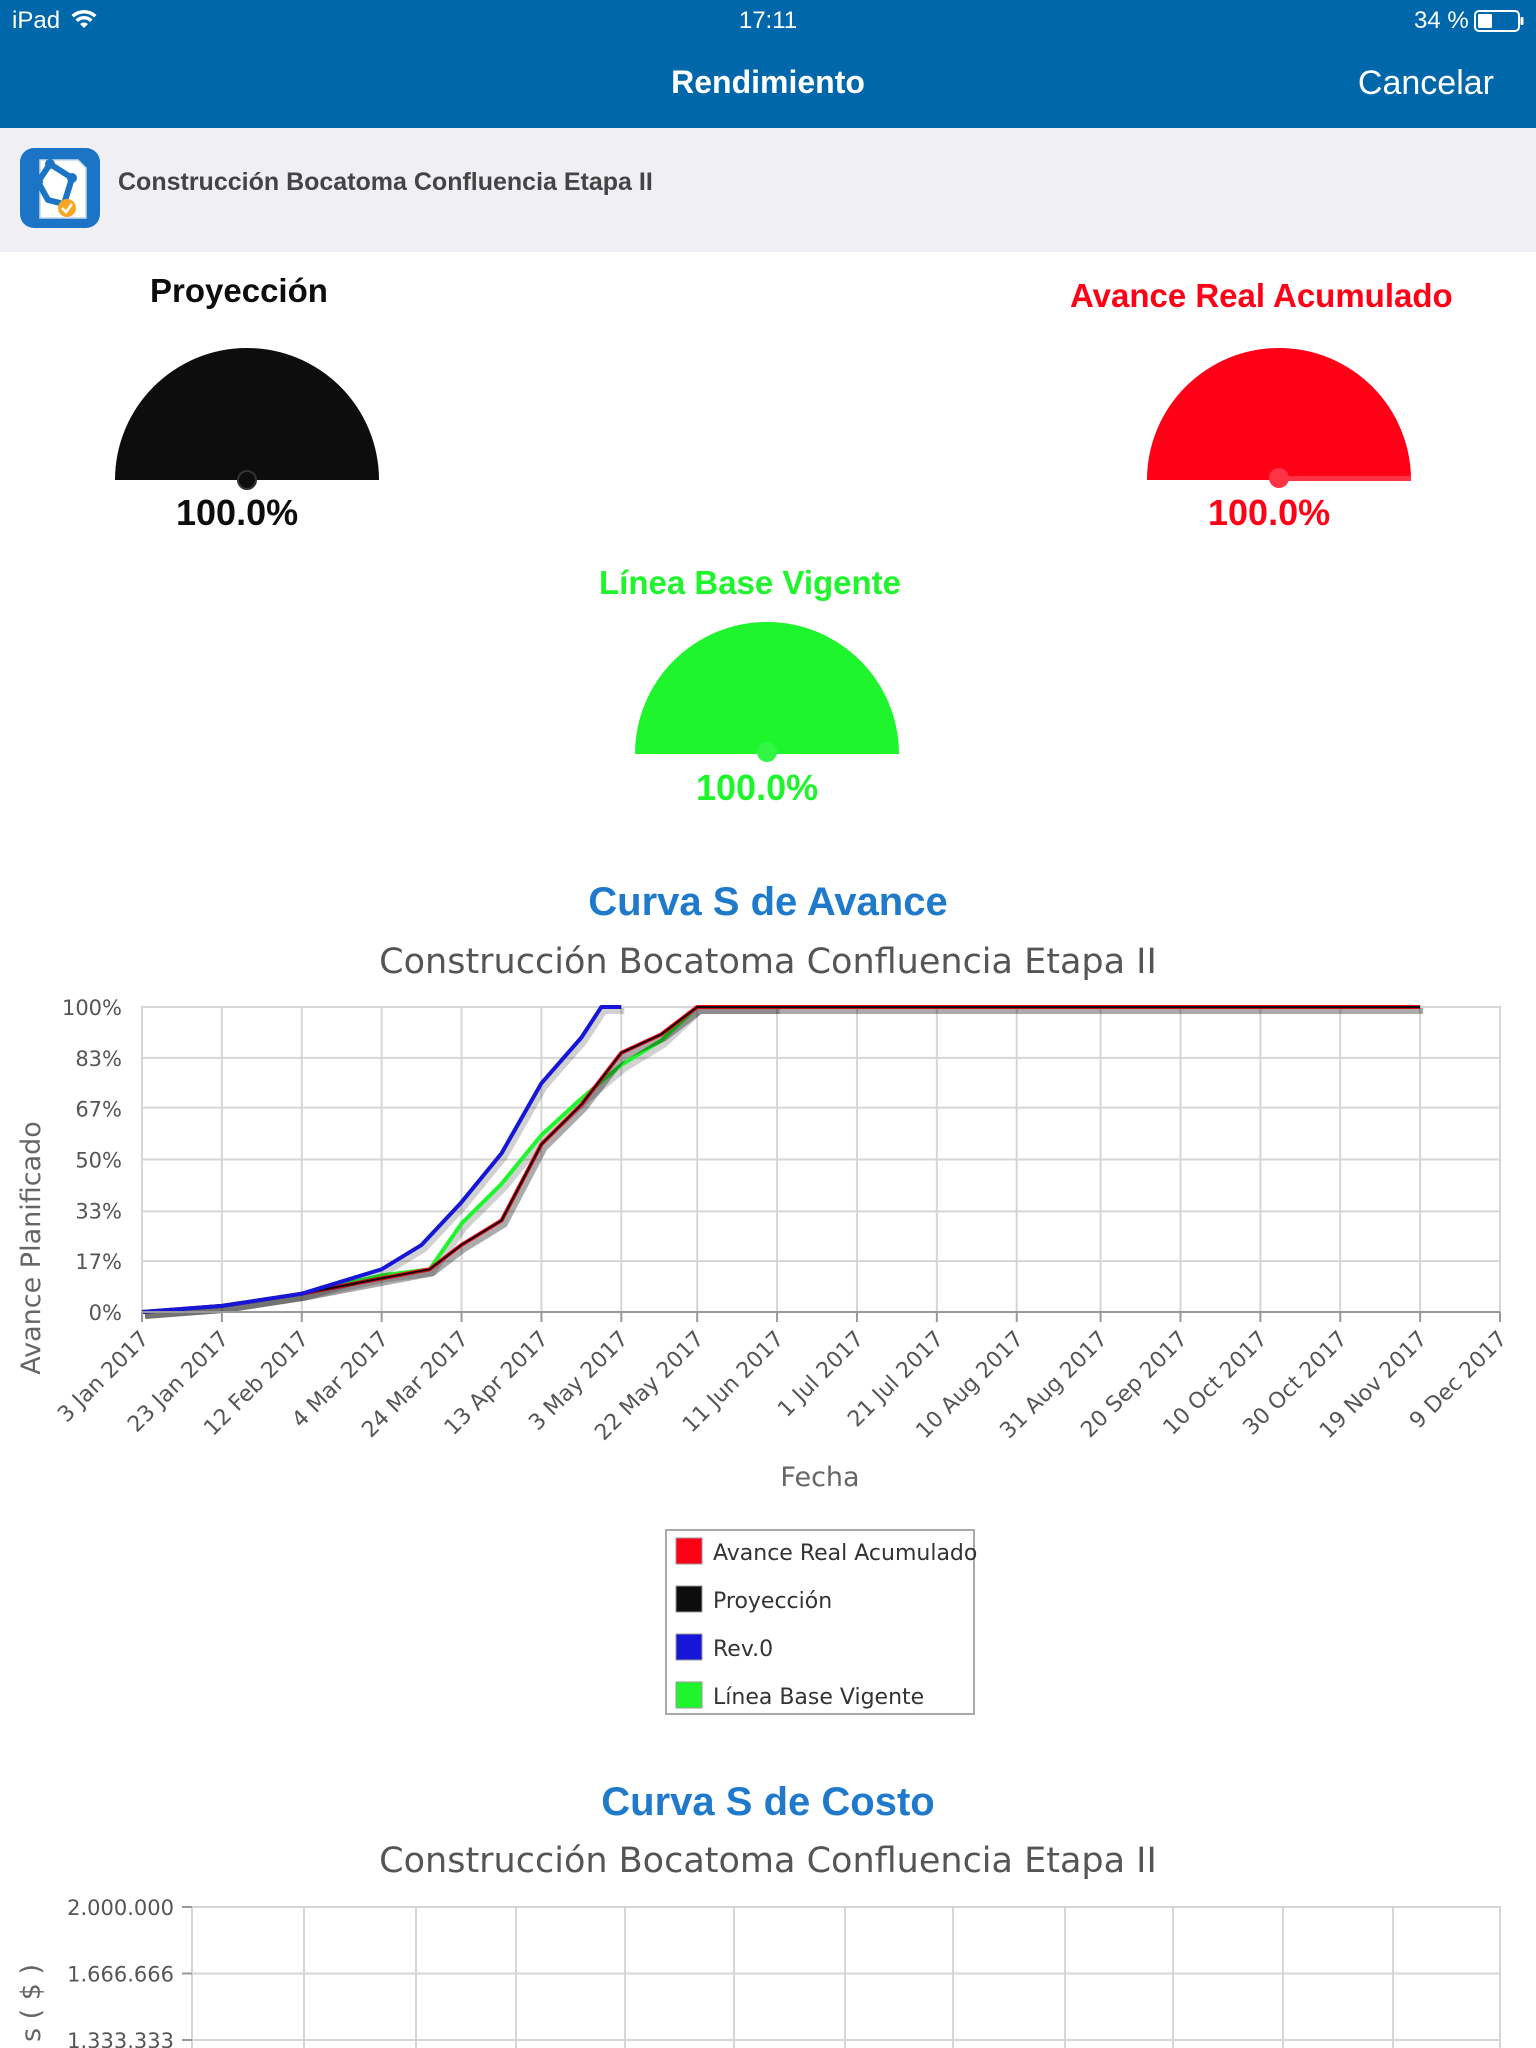 This screenshot has height=2048, width=1536. I want to click on legend-label: Línea Base Vigente, so click(818, 1697).